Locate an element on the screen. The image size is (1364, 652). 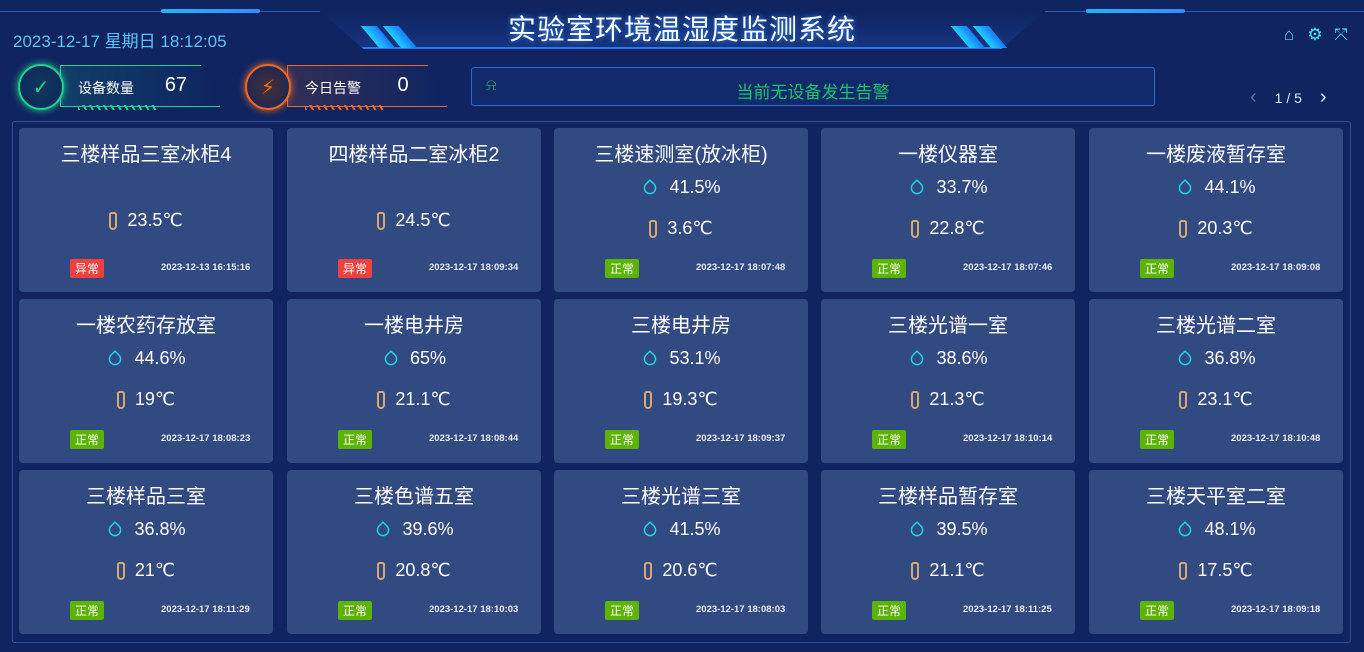
temperature-row: 24.5℃ is located at coordinates (414, 220).